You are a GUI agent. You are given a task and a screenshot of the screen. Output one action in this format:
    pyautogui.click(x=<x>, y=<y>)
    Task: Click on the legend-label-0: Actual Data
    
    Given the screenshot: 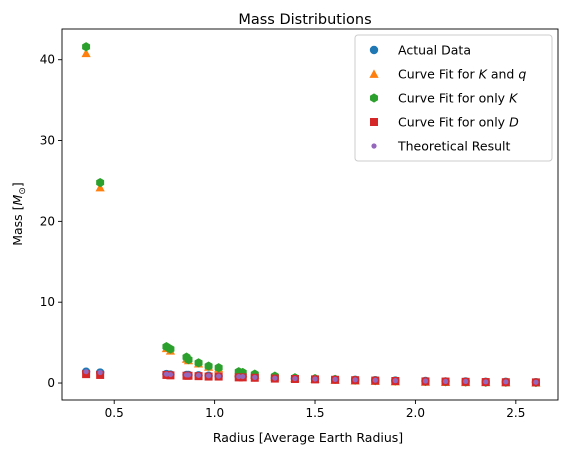 What is the action you would take?
    pyautogui.click(x=434, y=50)
    